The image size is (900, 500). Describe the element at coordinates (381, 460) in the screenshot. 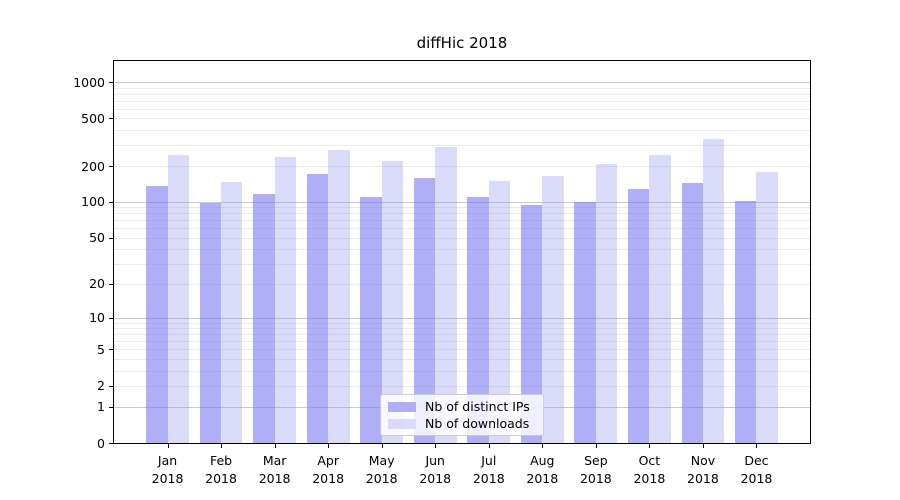

I see `x-tick-month: May` at that location.